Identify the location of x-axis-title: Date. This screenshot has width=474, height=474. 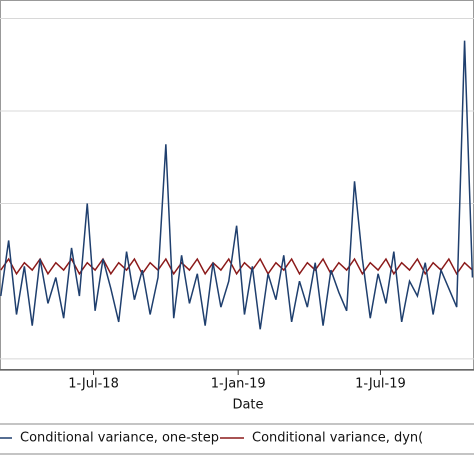
(247, 405).